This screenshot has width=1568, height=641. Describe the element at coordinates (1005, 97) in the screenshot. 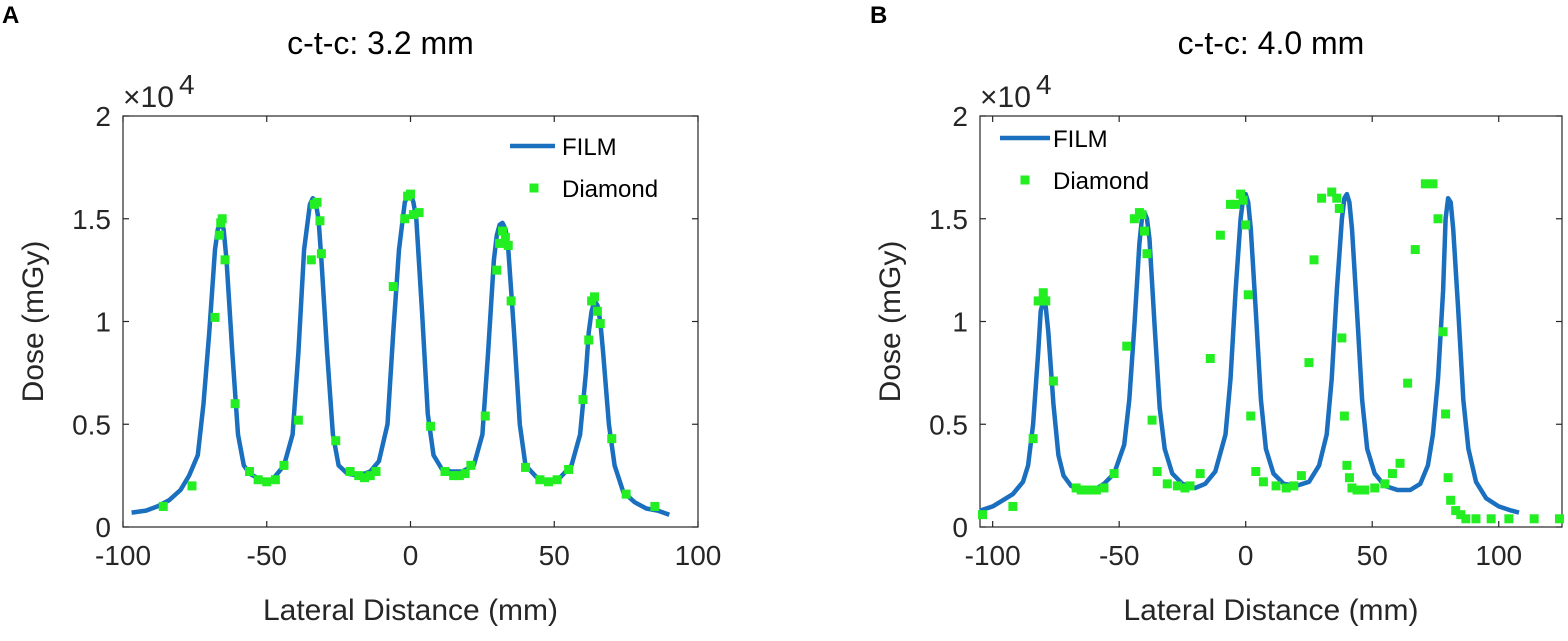

I see `panel-b-y-multiplier: ×10` at that location.